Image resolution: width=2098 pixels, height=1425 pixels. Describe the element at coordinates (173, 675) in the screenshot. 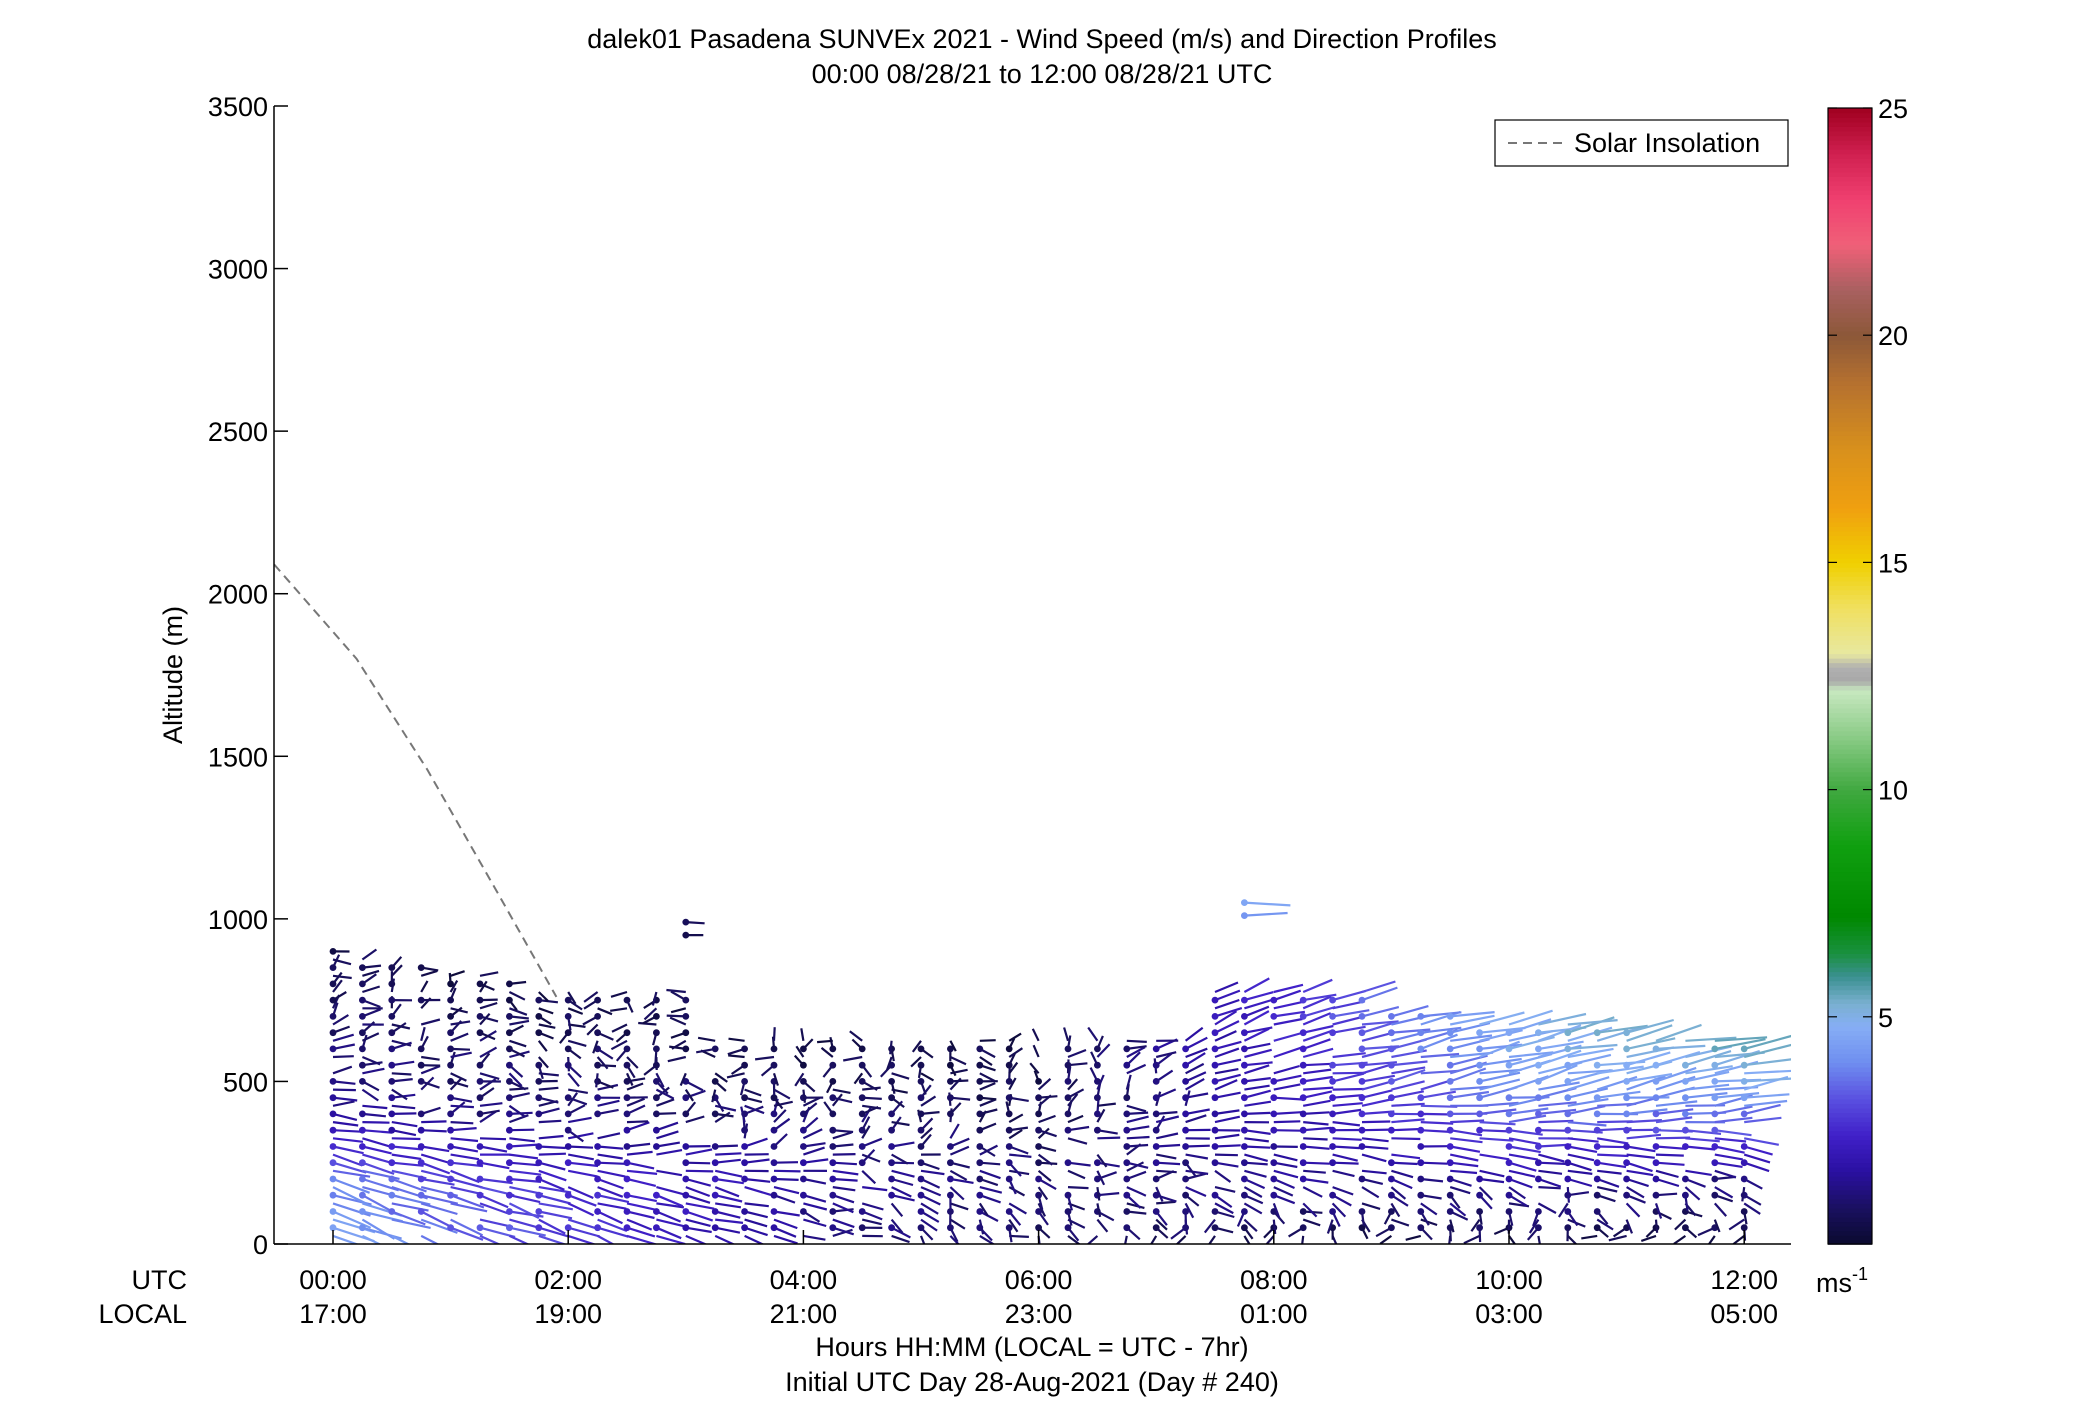

I see `y-axis-label: Altitude (m)` at that location.